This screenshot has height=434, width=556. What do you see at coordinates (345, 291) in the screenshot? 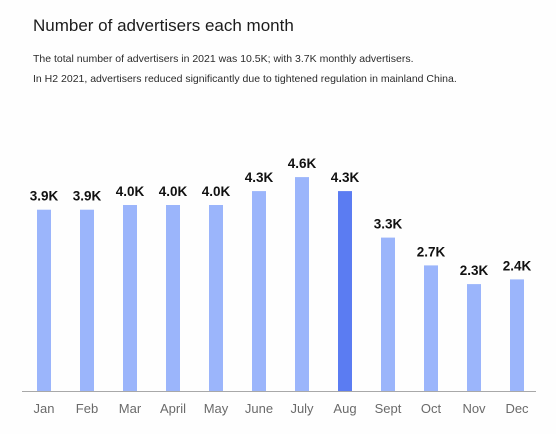
I see `bar-aug` at bounding box center [345, 291].